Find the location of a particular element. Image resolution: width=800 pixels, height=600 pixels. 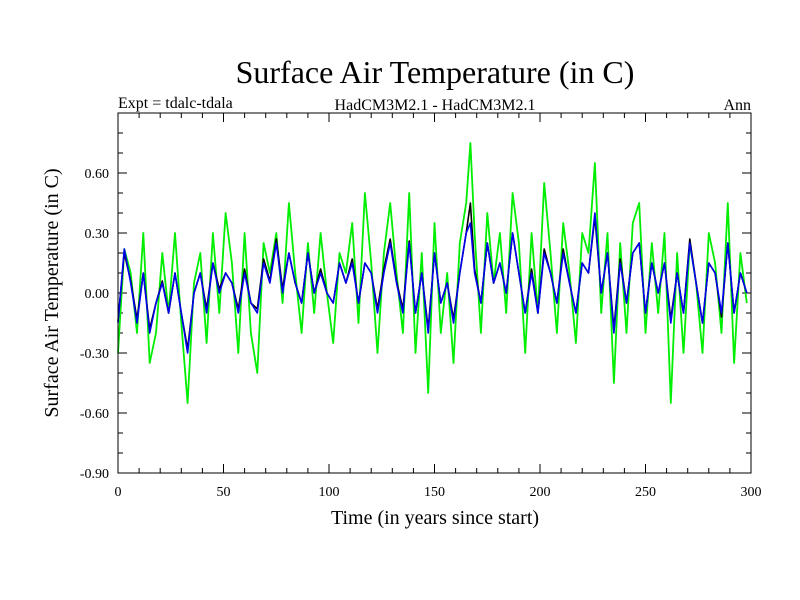

y-axis-label: Surface Air Temperature (in C) is located at coordinates (52, 292).